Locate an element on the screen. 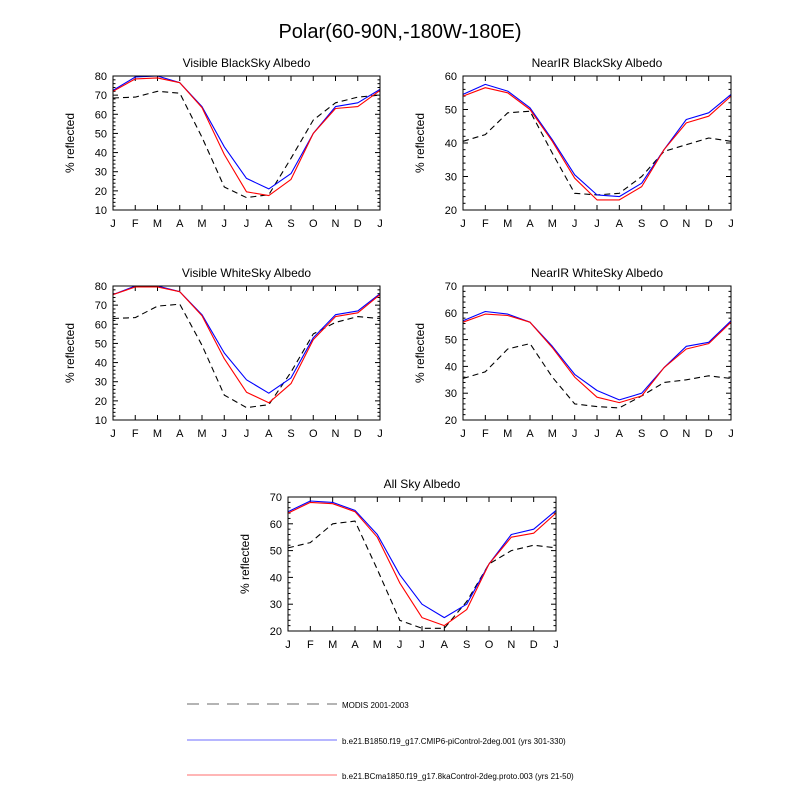  chart-title: All Sky Albedo is located at coordinates (422, 484).